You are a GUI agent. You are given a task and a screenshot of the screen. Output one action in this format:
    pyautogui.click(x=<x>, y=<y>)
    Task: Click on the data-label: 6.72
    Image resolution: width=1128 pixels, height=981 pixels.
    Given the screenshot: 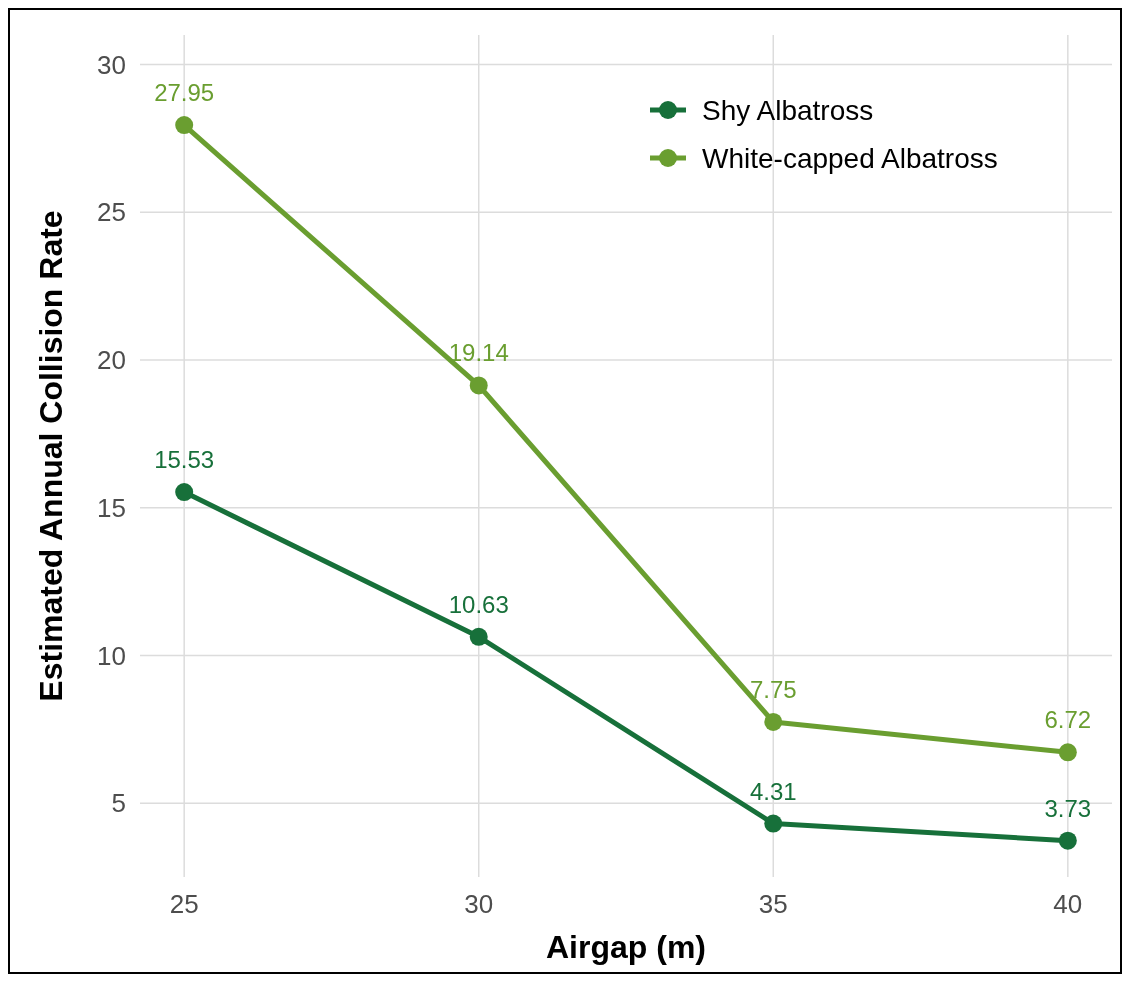 What is the action you would take?
    pyautogui.click(x=1068, y=720)
    